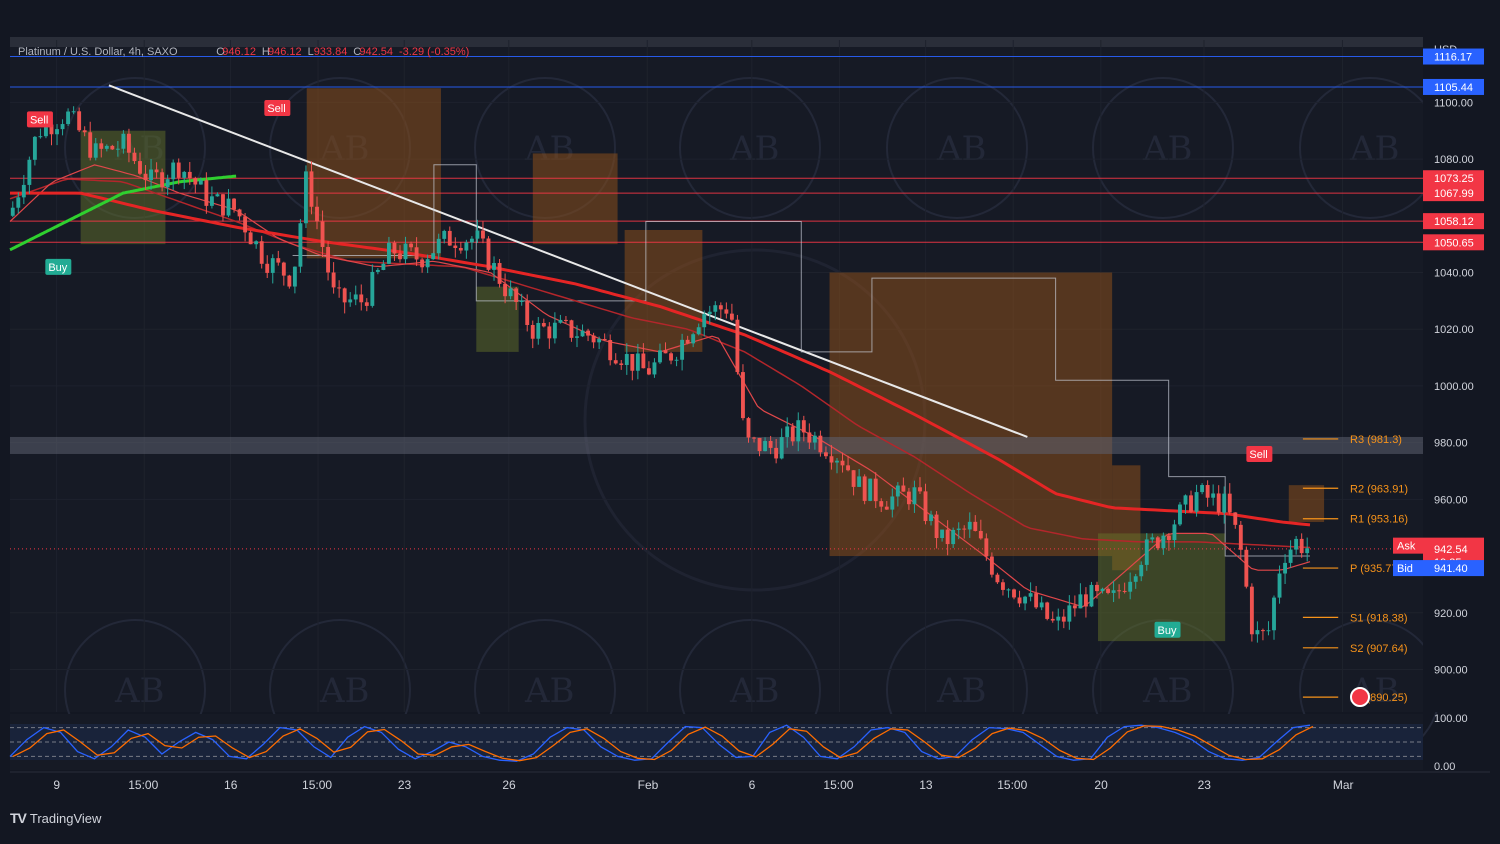 The width and height of the screenshot is (1500, 844). I want to click on y-tick-label: 1080.00, so click(1454, 160).